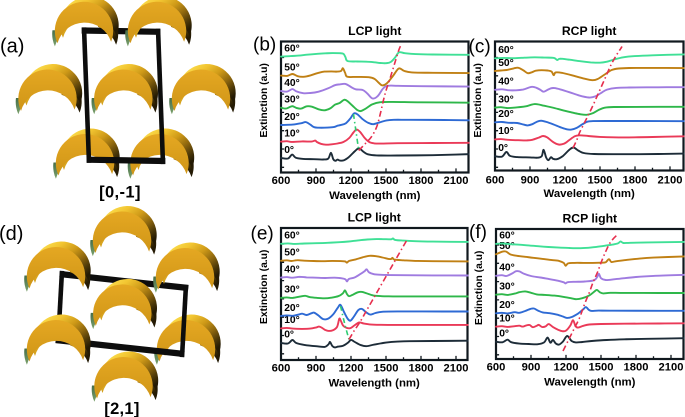  I want to click on svg-text: (f), so click(478, 232).